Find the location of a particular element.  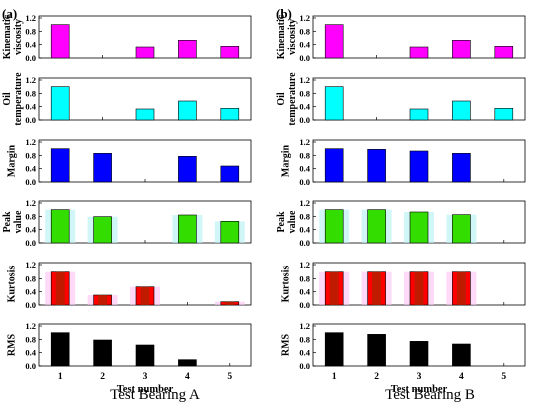

y-axis-label: Kinematicviscosity is located at coordinates (287, 36).